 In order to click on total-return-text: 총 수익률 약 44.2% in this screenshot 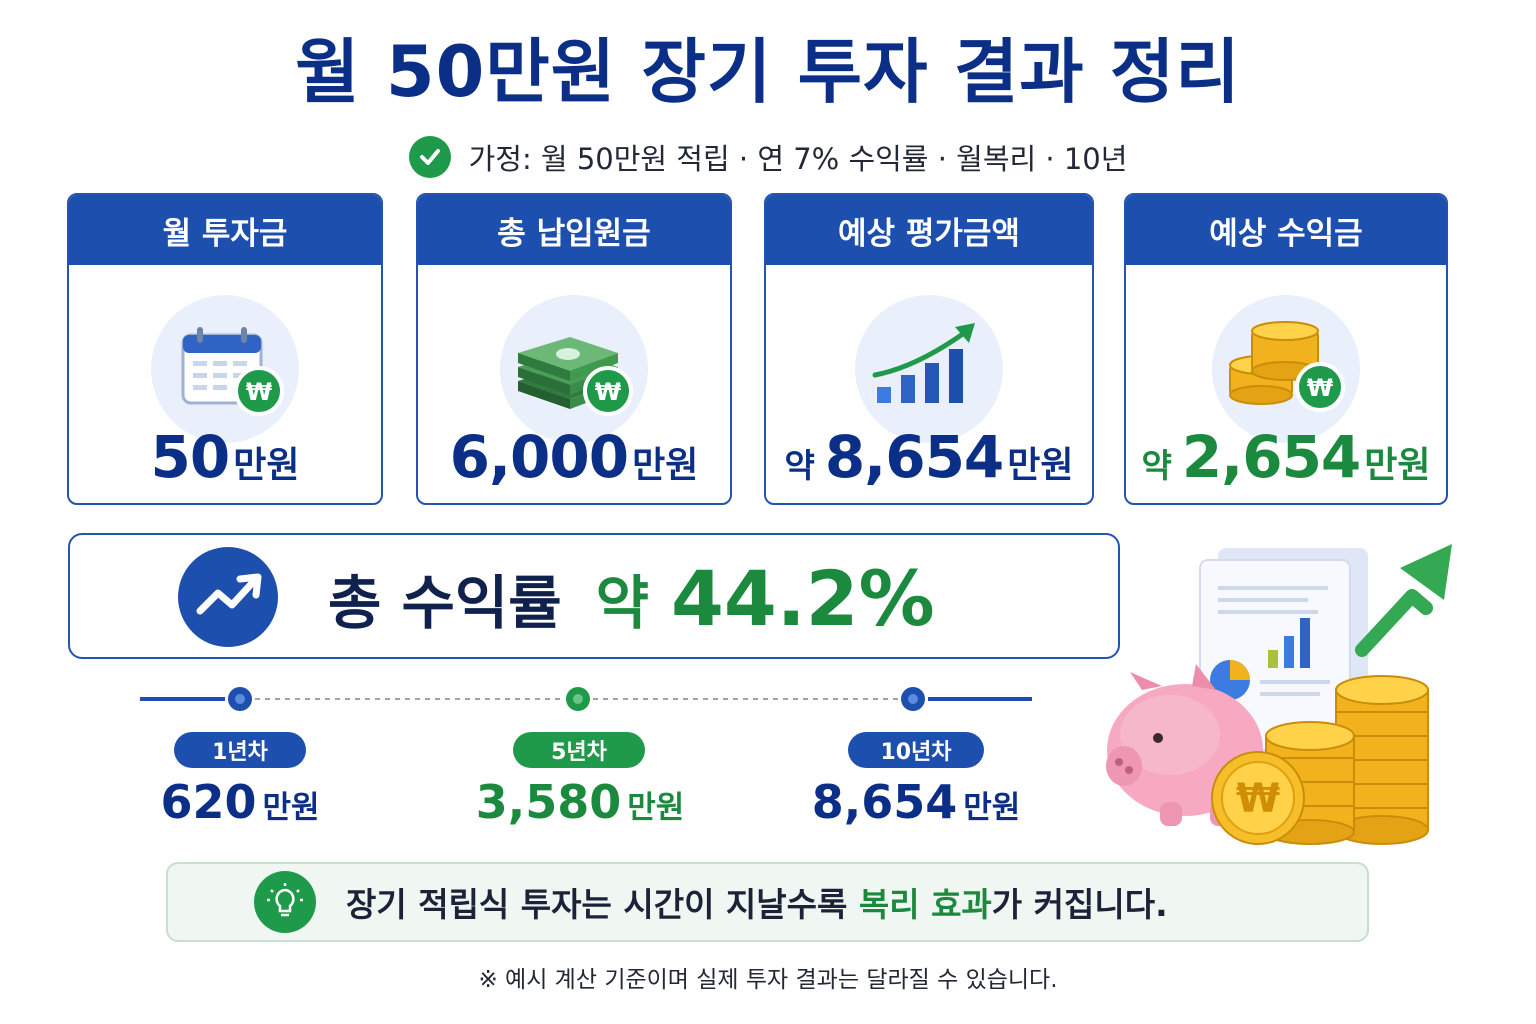, I will do `click(631, 598)`.